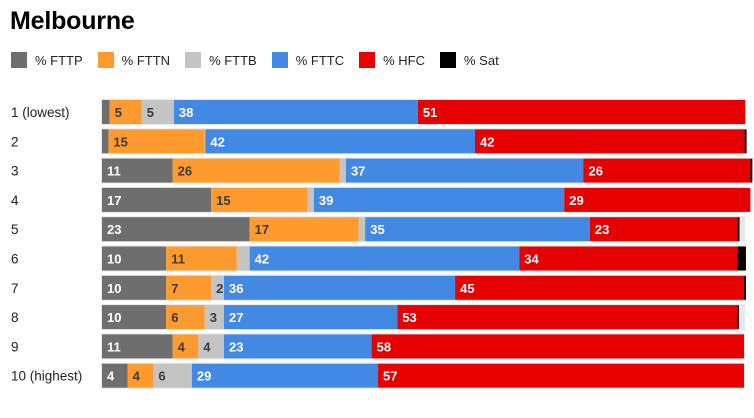 The width and height of the screenshot is (754, 418). Describe the element at coordinates (236, 317) in the screenshot. I see `data-label: 27` at that location.